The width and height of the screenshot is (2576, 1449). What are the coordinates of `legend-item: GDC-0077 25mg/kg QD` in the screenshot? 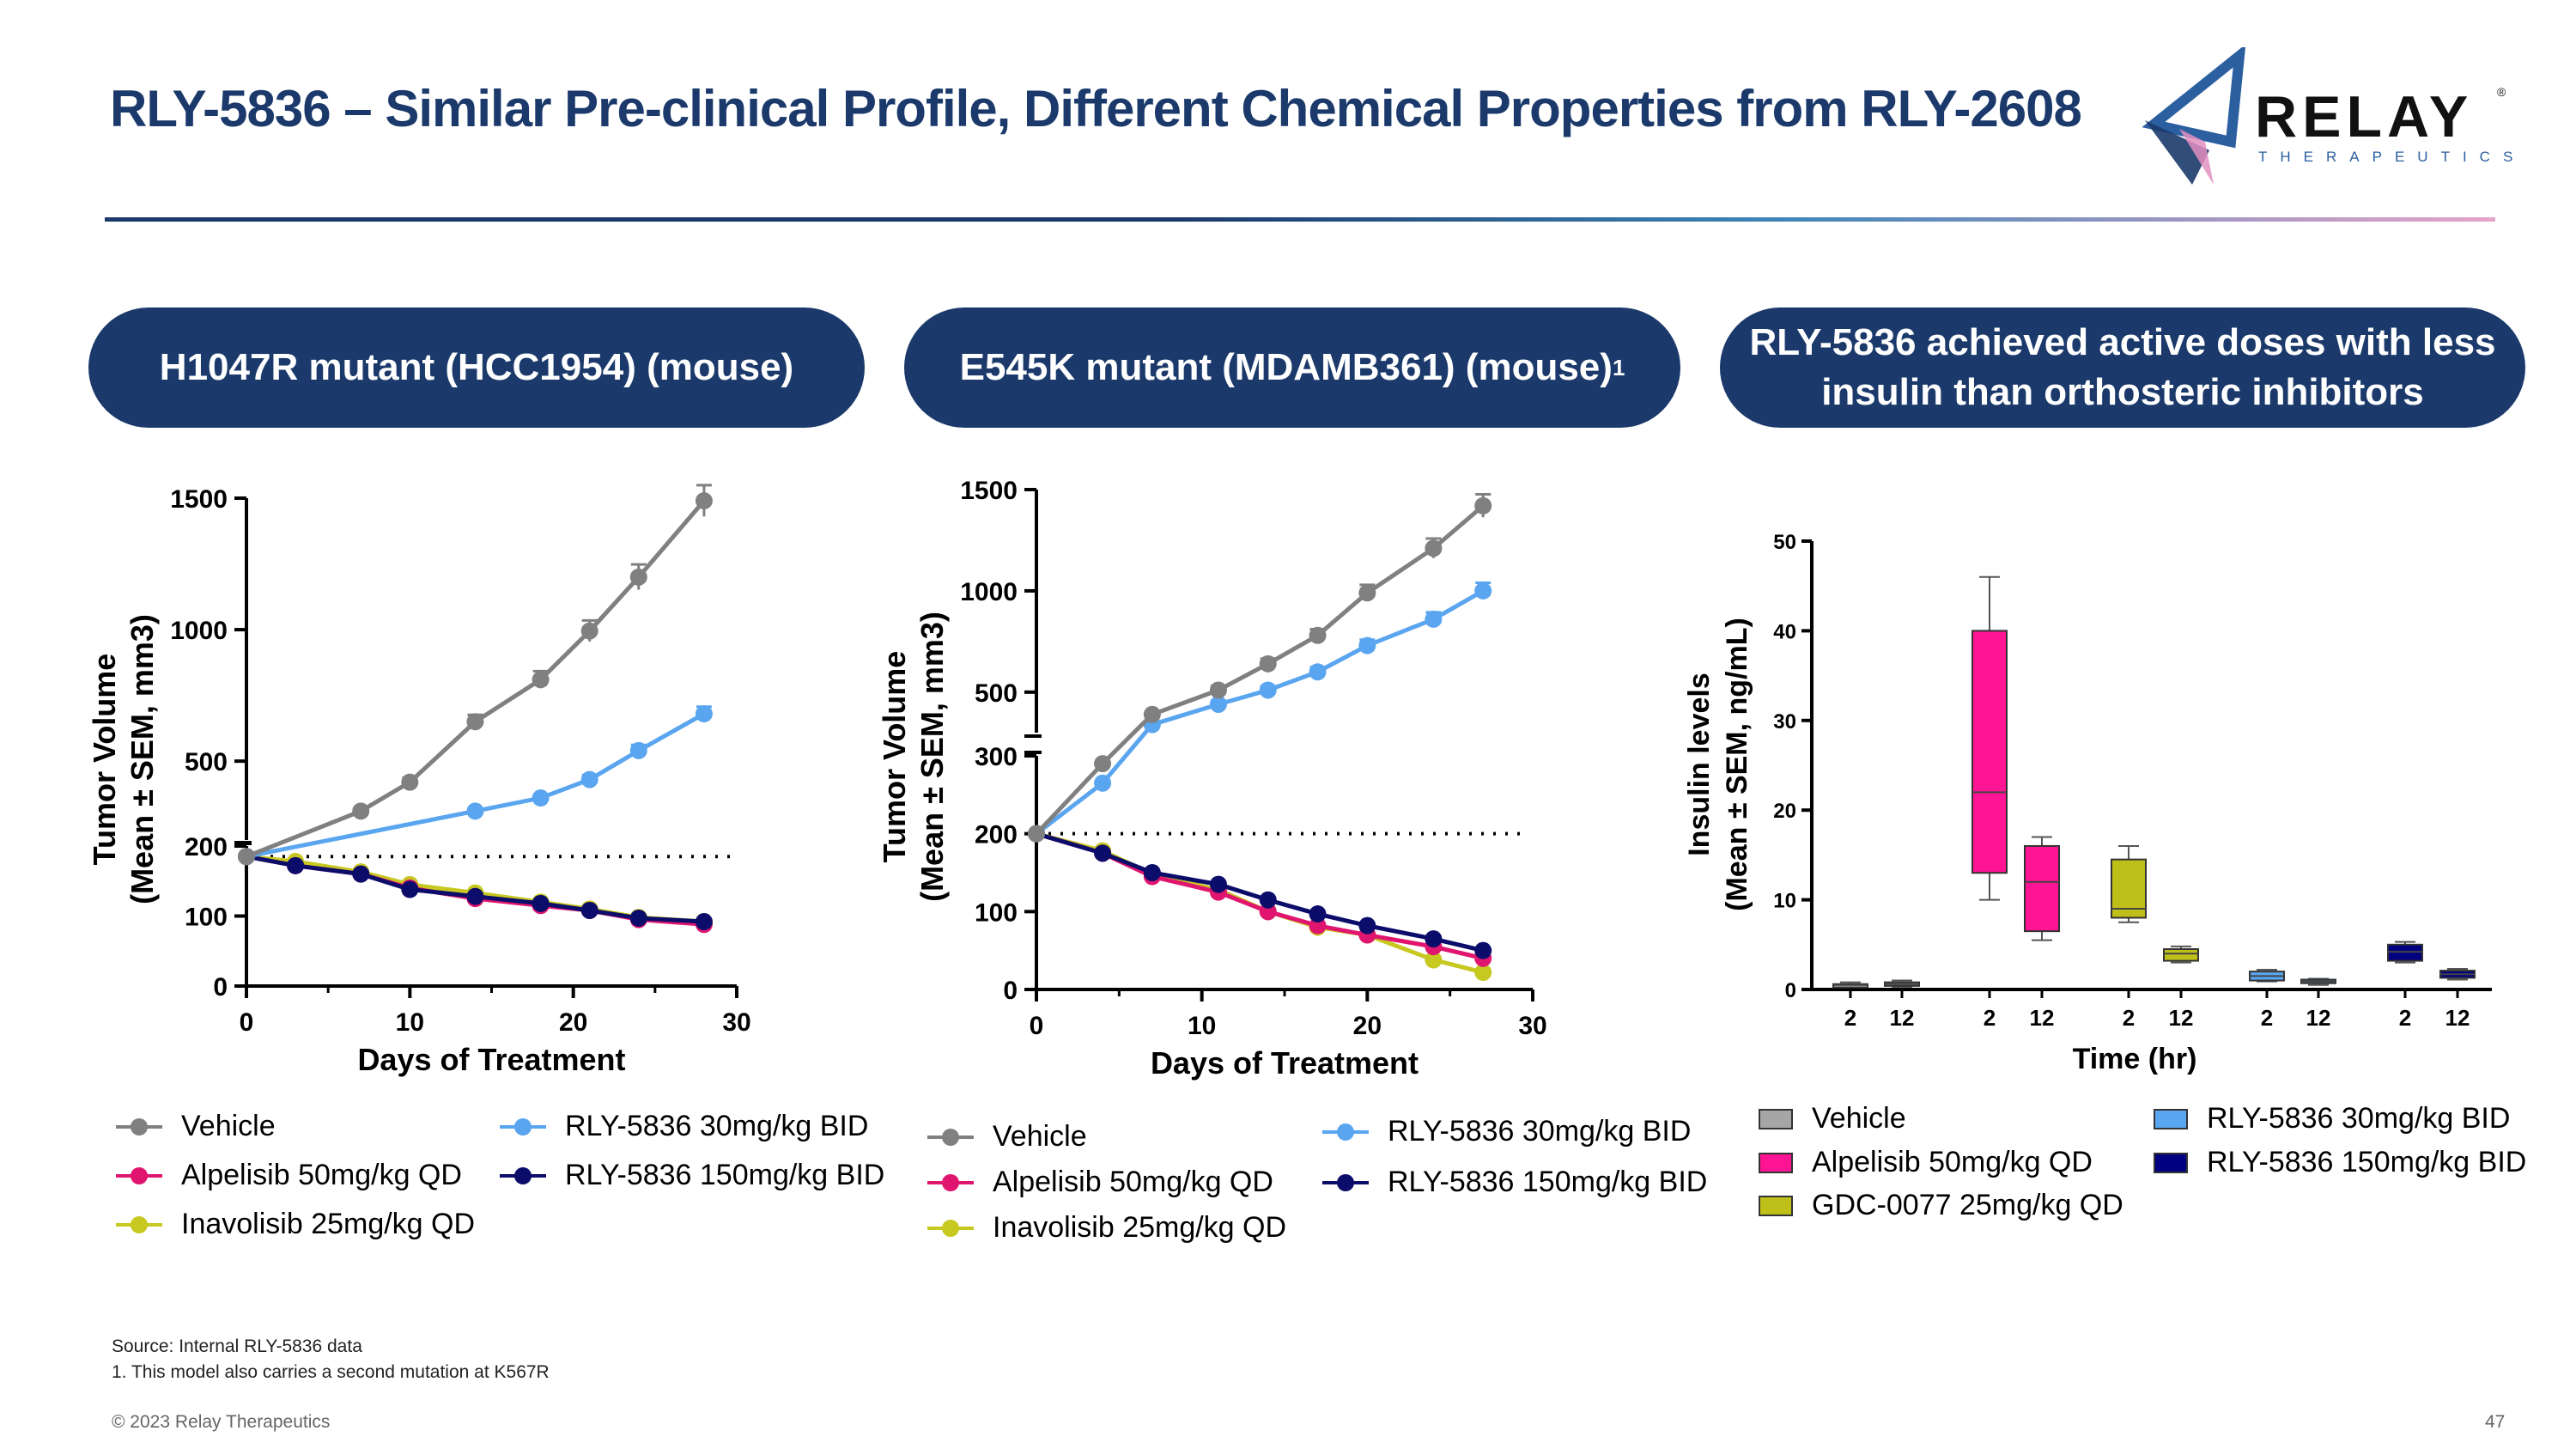 It's located at (1941, 1205).